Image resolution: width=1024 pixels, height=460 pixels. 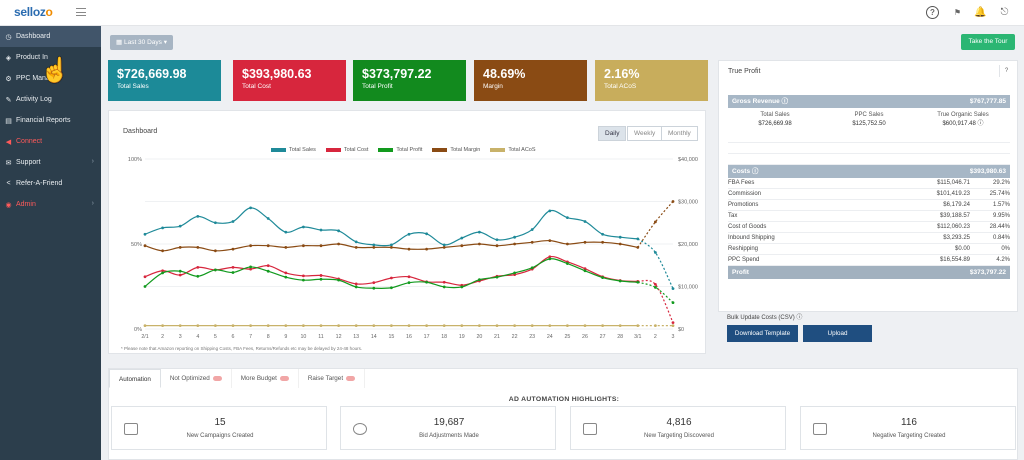 I want to click on tab-more-budget: More Budget, so click(x=265, y=378).